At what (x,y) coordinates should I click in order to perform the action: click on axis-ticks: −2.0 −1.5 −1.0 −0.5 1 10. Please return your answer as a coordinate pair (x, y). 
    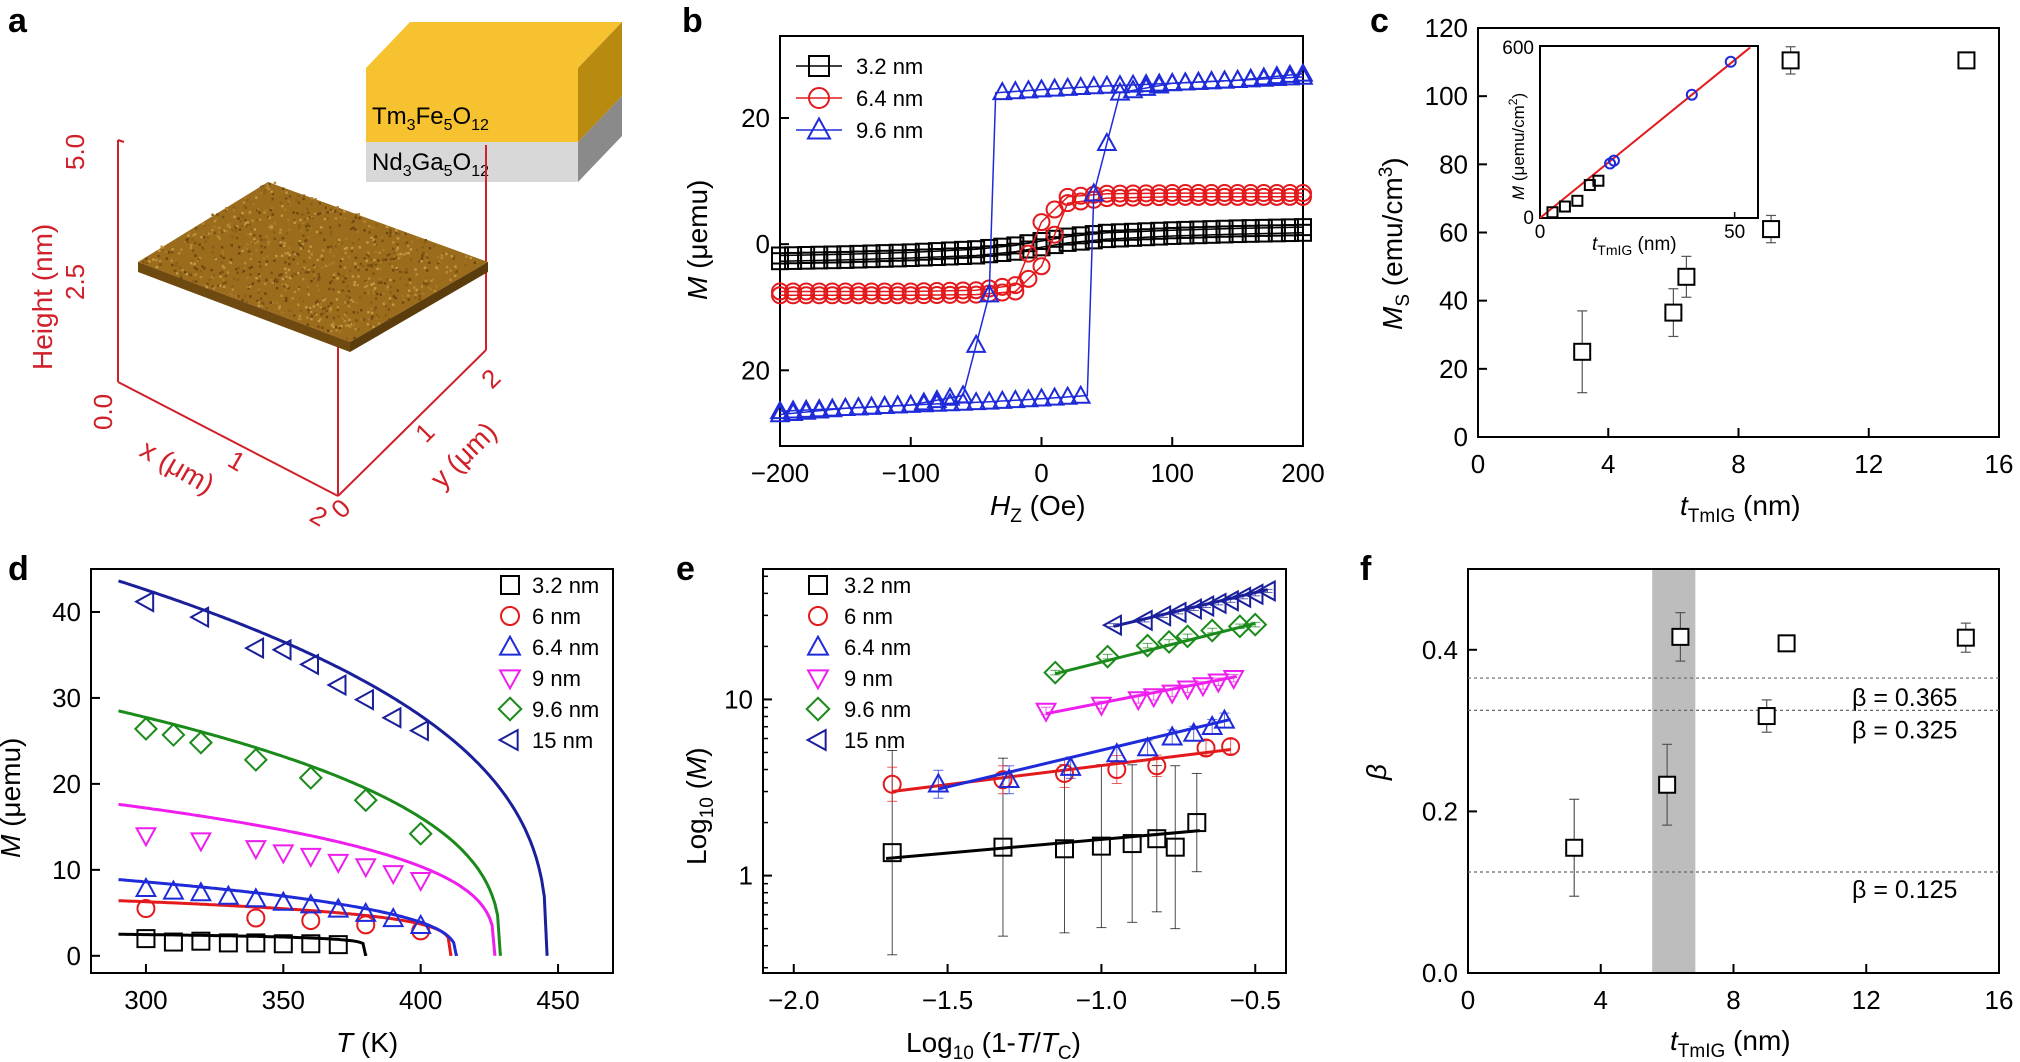
    Looking at the image, I should click on (1002, 795).